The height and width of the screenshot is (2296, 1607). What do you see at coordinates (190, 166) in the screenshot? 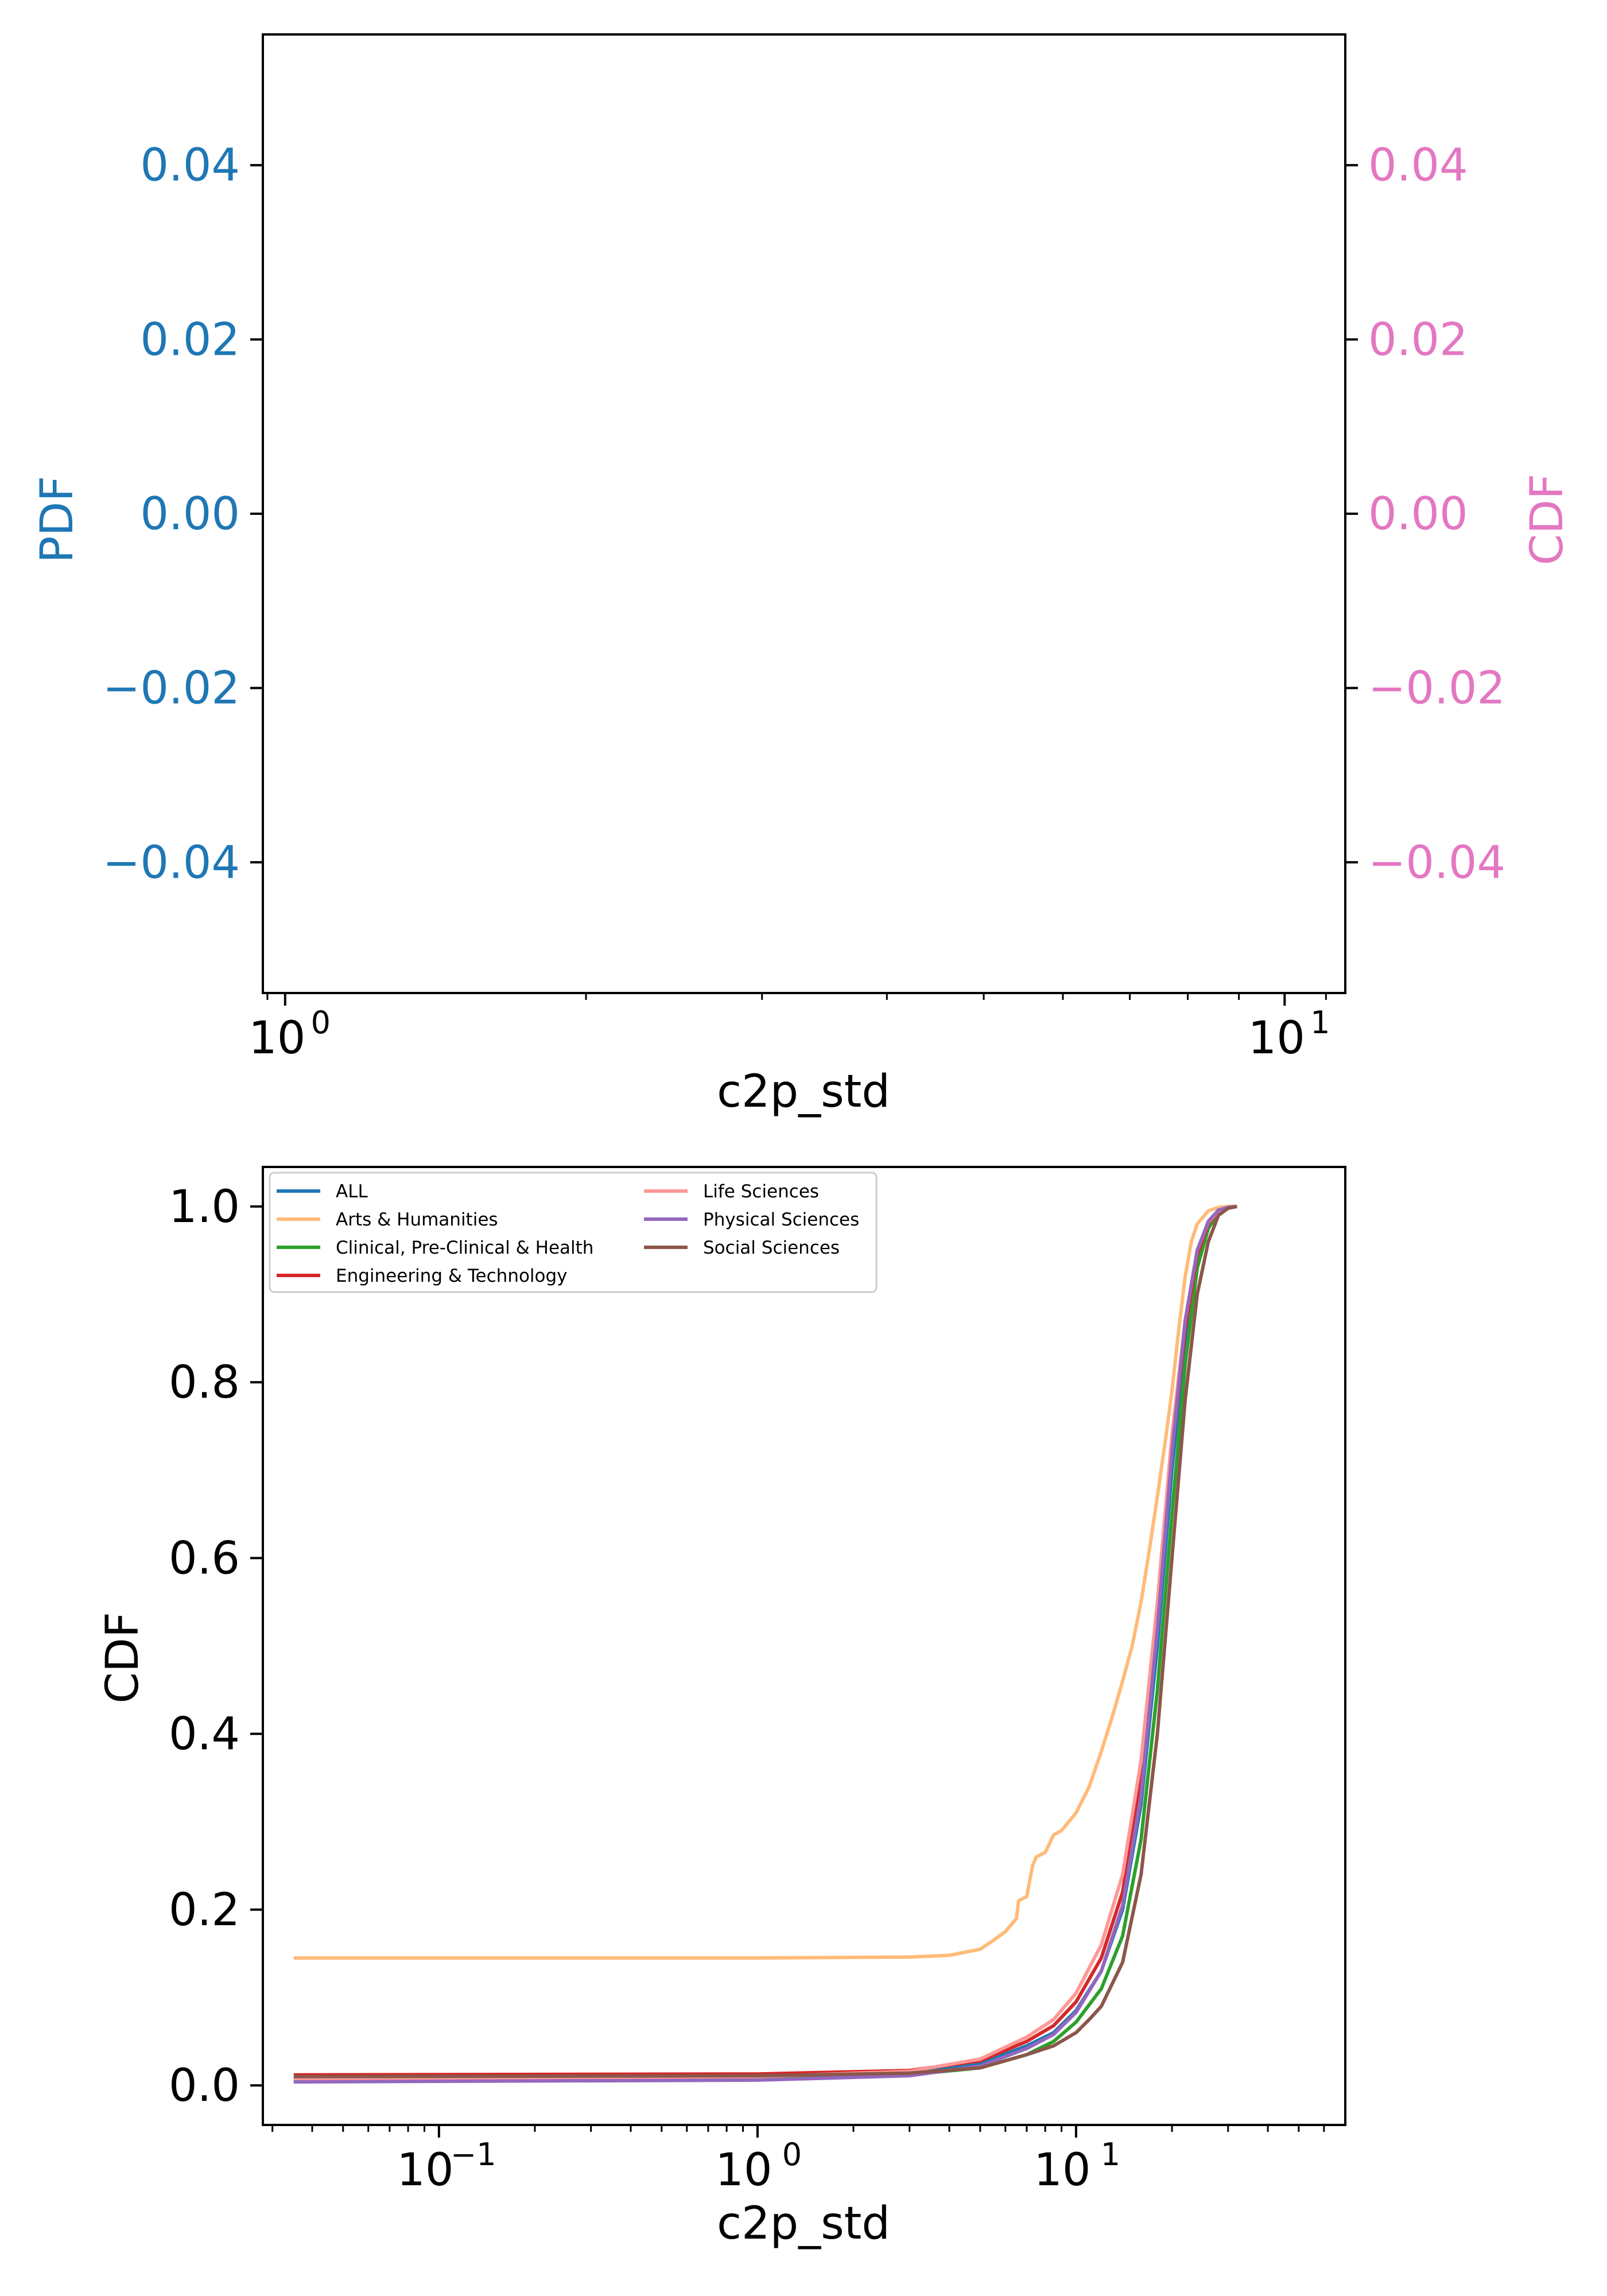
I see `top-y-left-tick-label: 0.04` at bounding box center [190, 166].